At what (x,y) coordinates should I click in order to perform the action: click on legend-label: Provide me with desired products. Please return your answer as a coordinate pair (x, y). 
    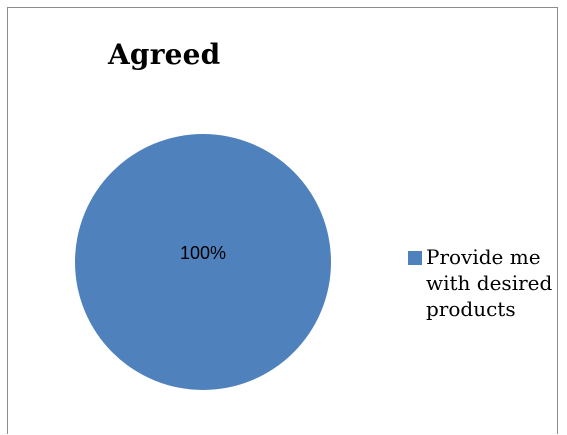
    Looking at the image, I should click on (489, 283).